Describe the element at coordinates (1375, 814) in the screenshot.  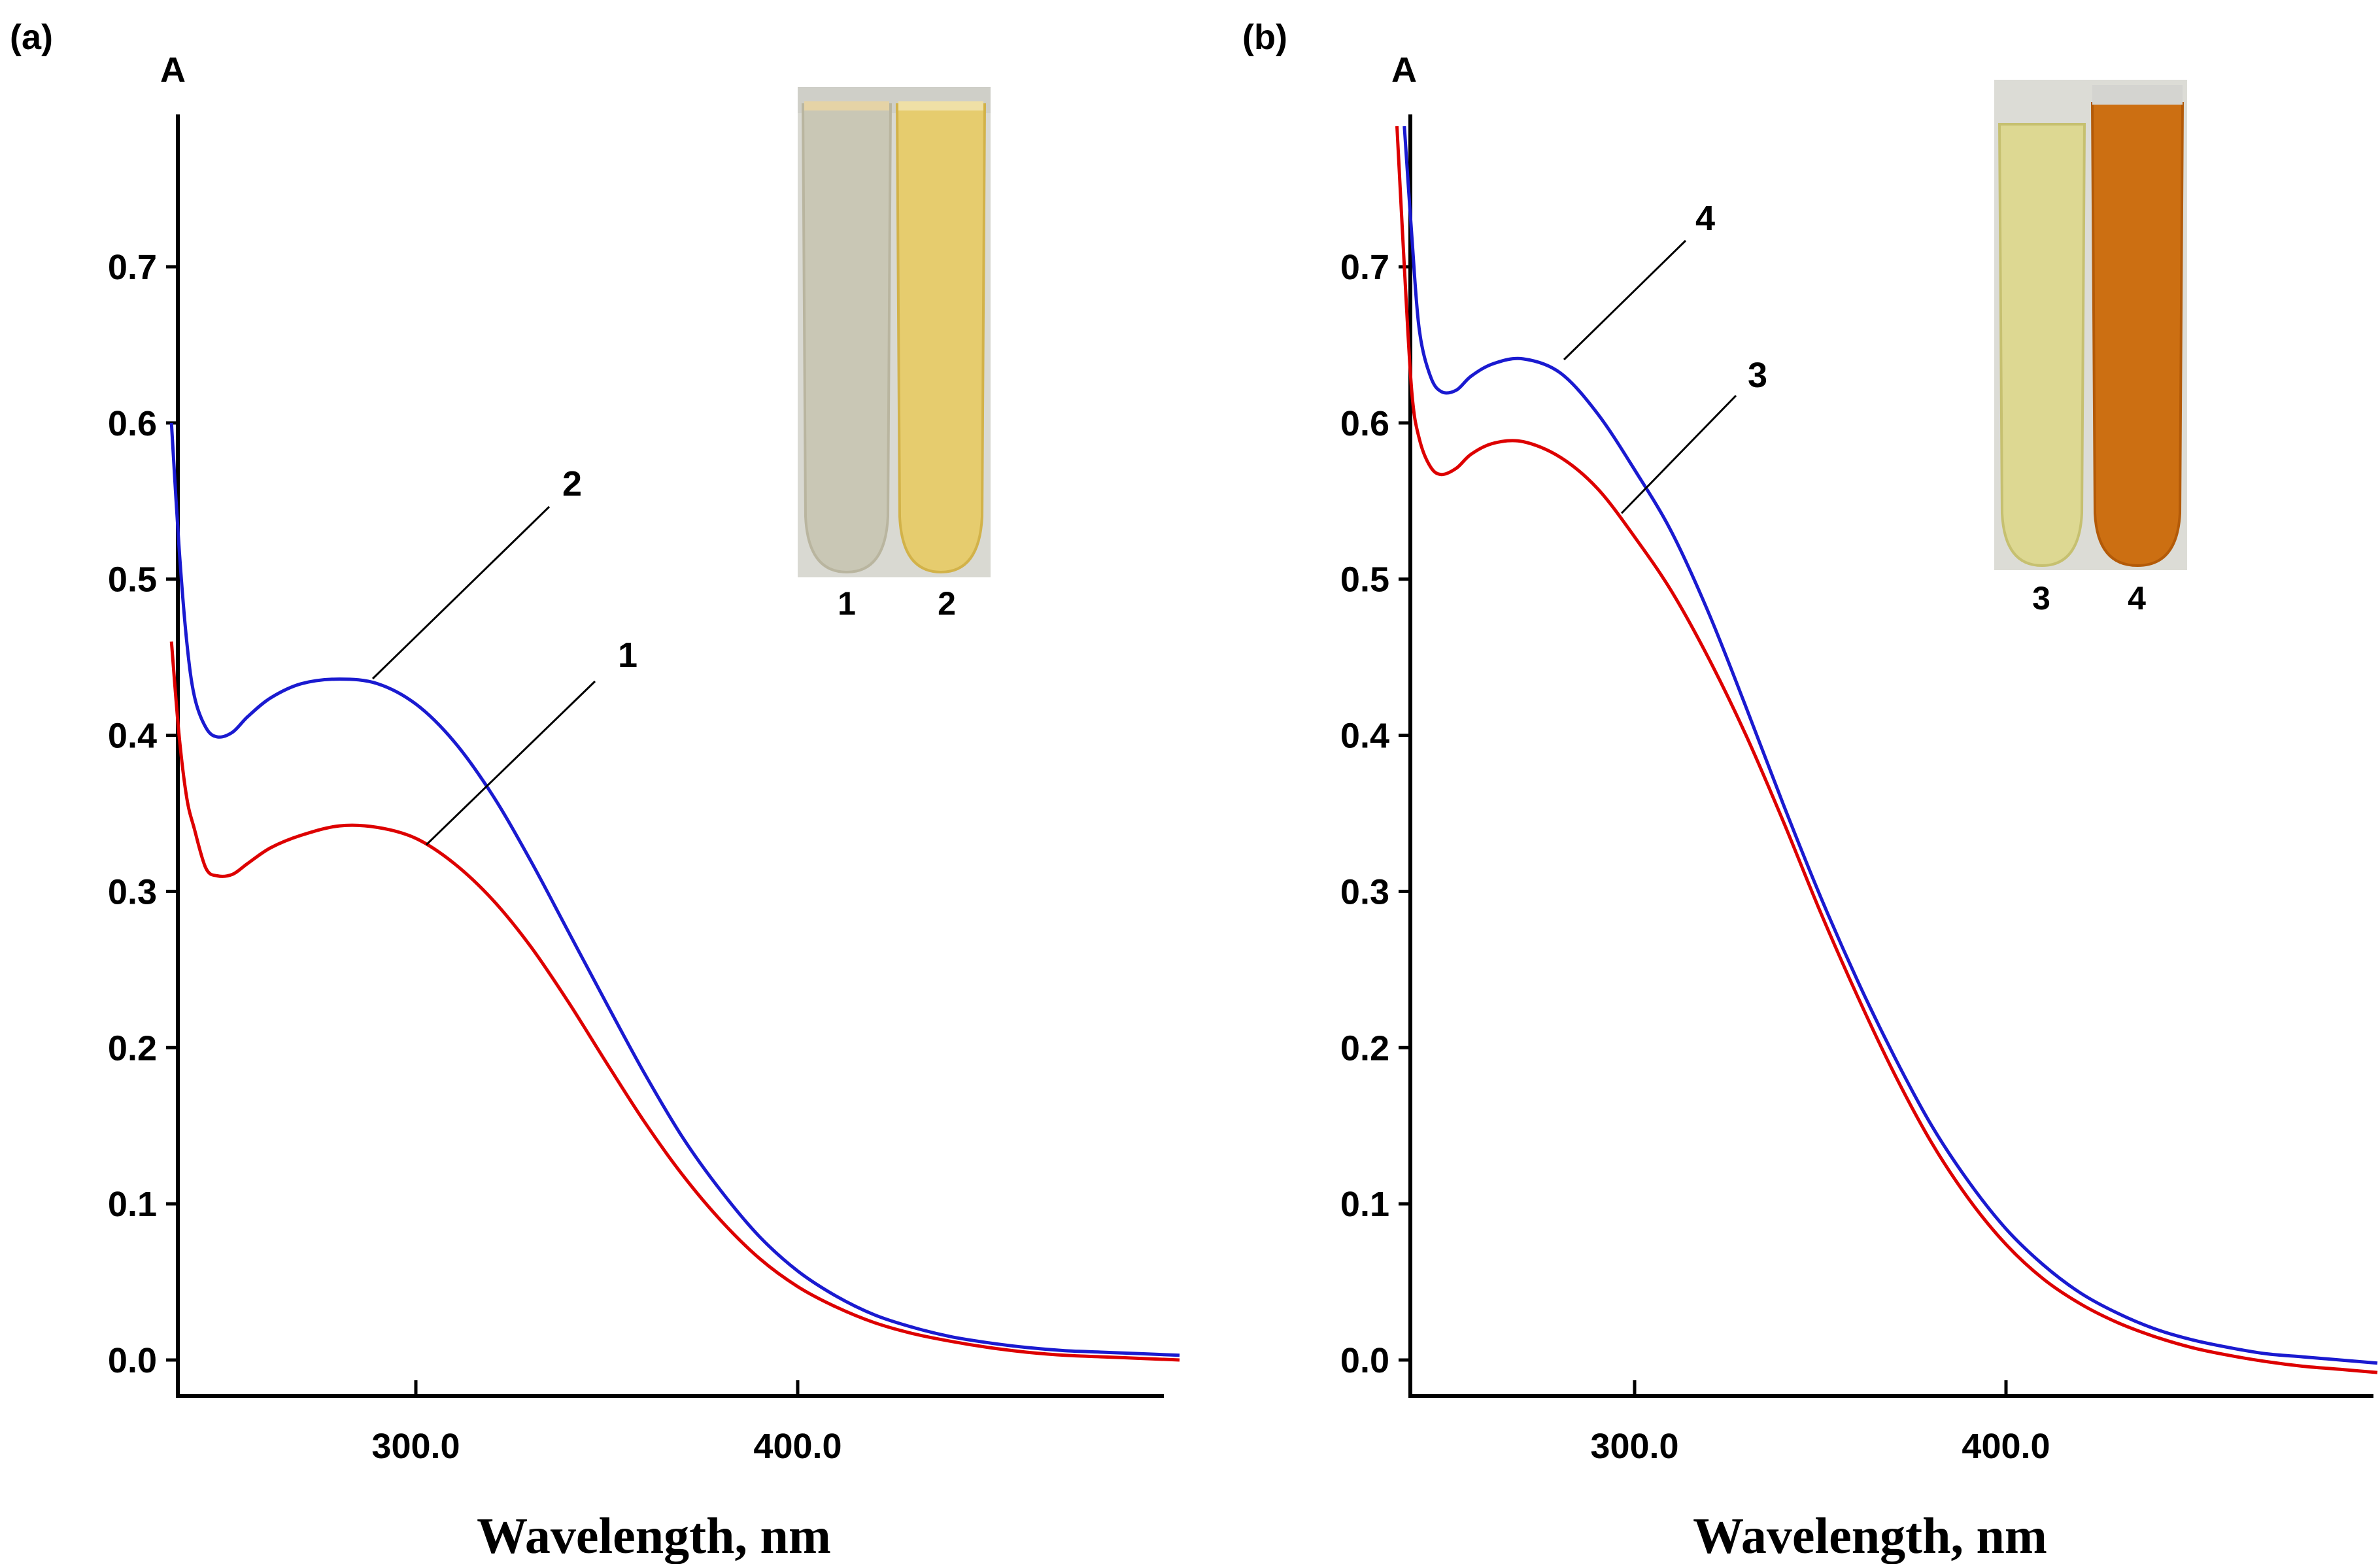
I see `y-ticks-b: 0.0 0.1 0.2 0.3 0.4 0.5 0.6 0.7` at that location.